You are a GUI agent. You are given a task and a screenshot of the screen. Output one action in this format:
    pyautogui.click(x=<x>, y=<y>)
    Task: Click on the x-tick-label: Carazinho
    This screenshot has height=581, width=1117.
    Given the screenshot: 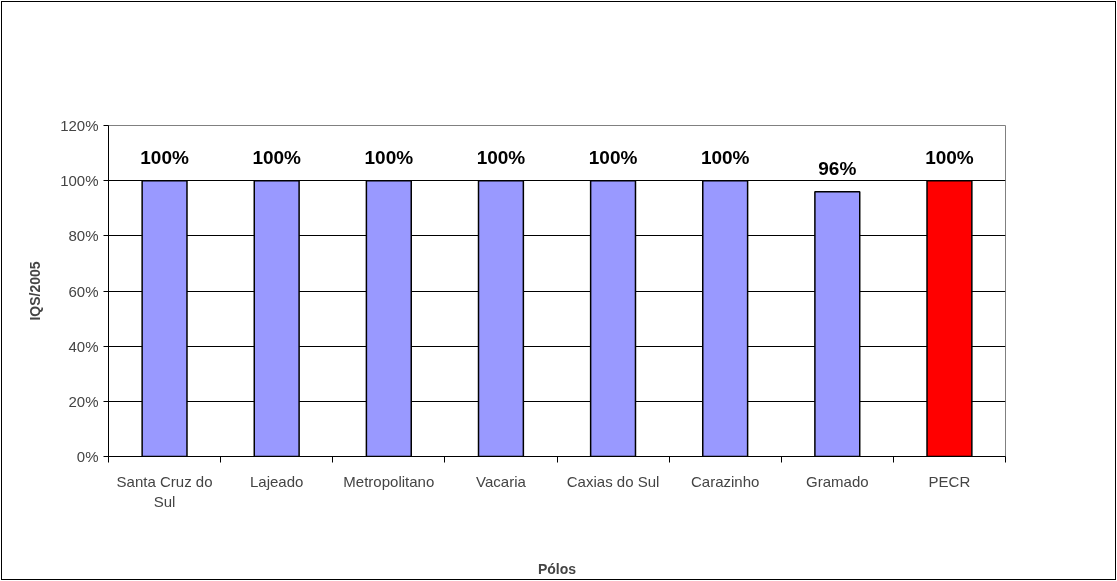 What is the action you would take?
    pyautogui.click(x=725, y=481)
    